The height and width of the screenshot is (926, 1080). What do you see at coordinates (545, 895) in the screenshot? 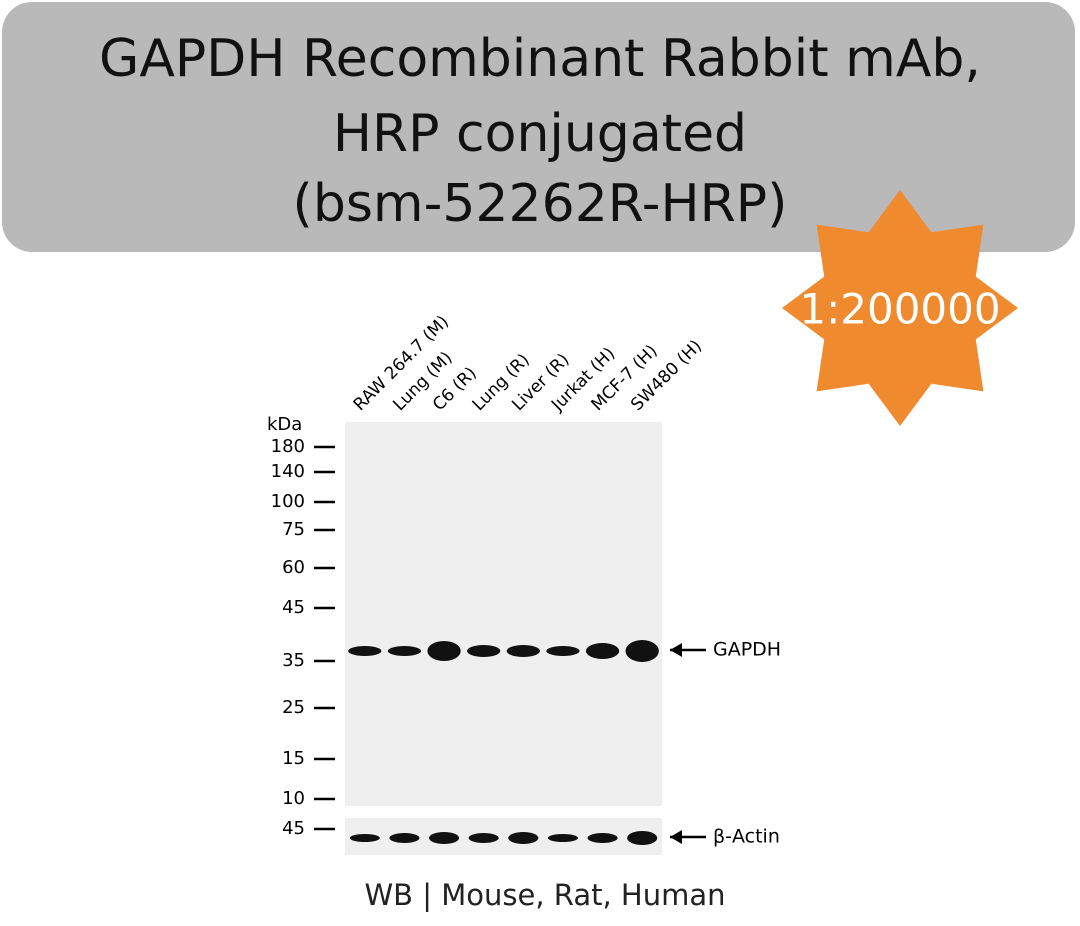
I see `caption: WB | Mouse, Rat, Human` at bounding box center [545, 895].